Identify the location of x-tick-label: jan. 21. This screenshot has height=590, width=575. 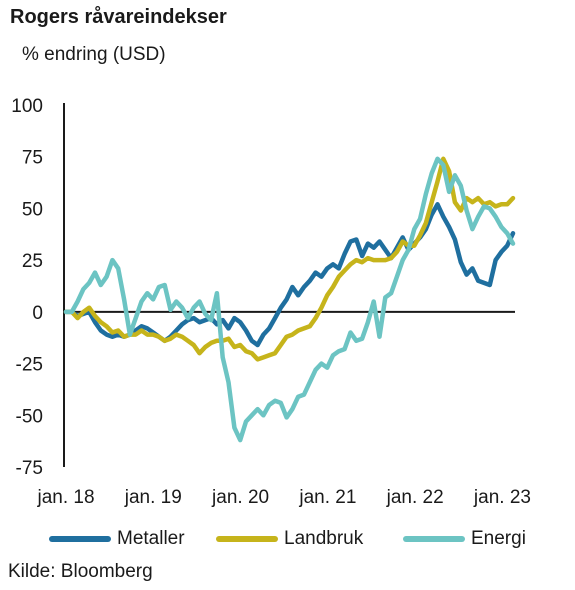
(327, 497).